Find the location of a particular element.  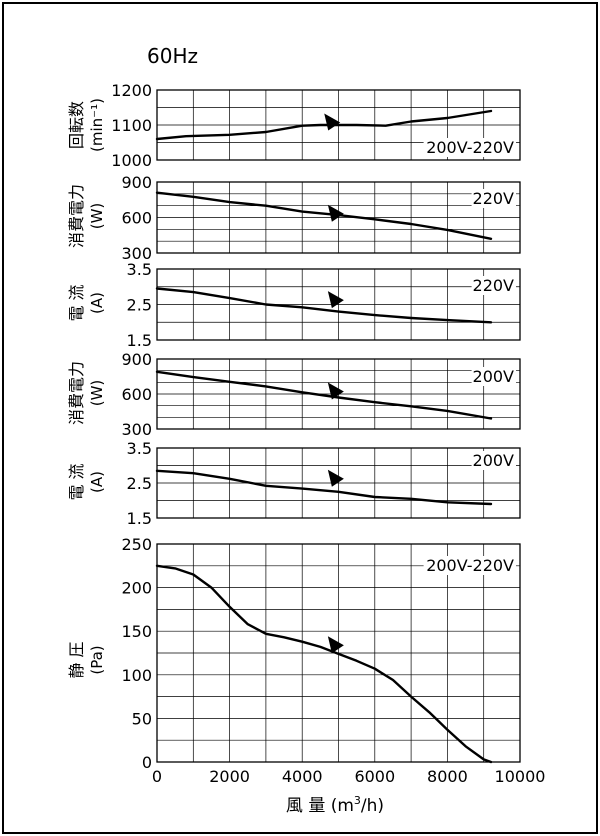

y-axis-unit: (min⁻¹) is located at coordinates (97, 125).